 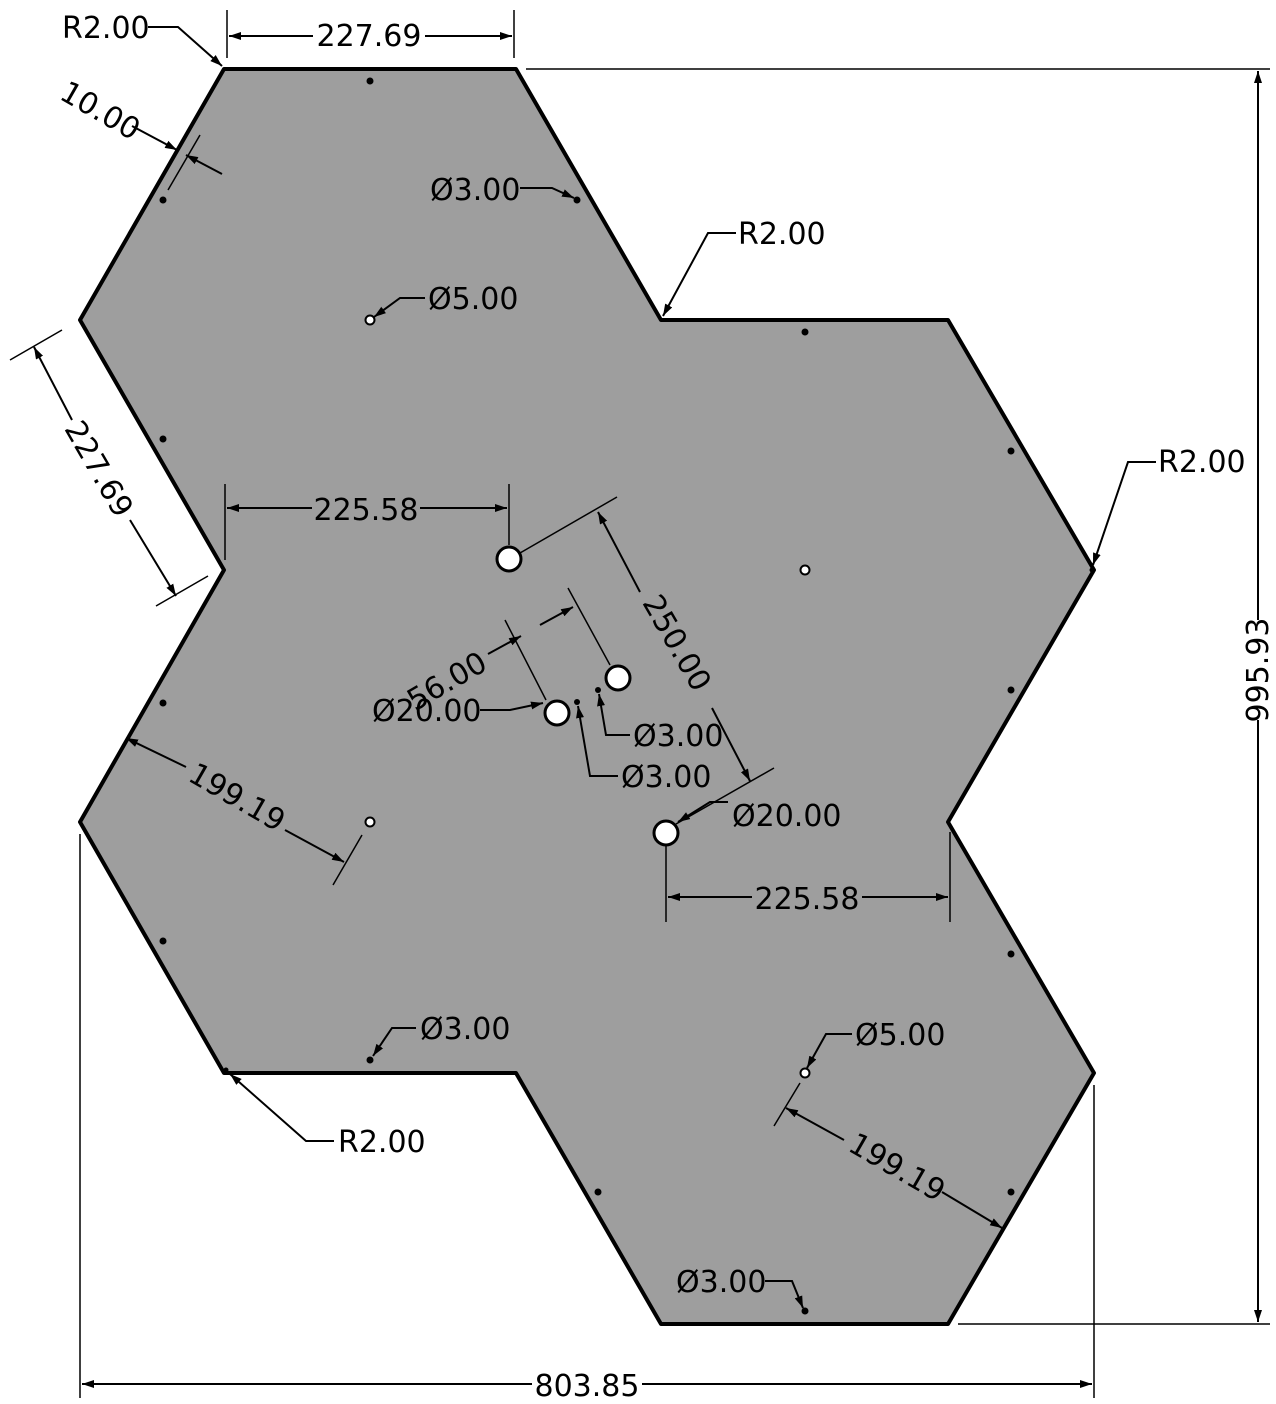 I want to click on dia-top-5-label: Ø5.00, so click(x=473, y=299).